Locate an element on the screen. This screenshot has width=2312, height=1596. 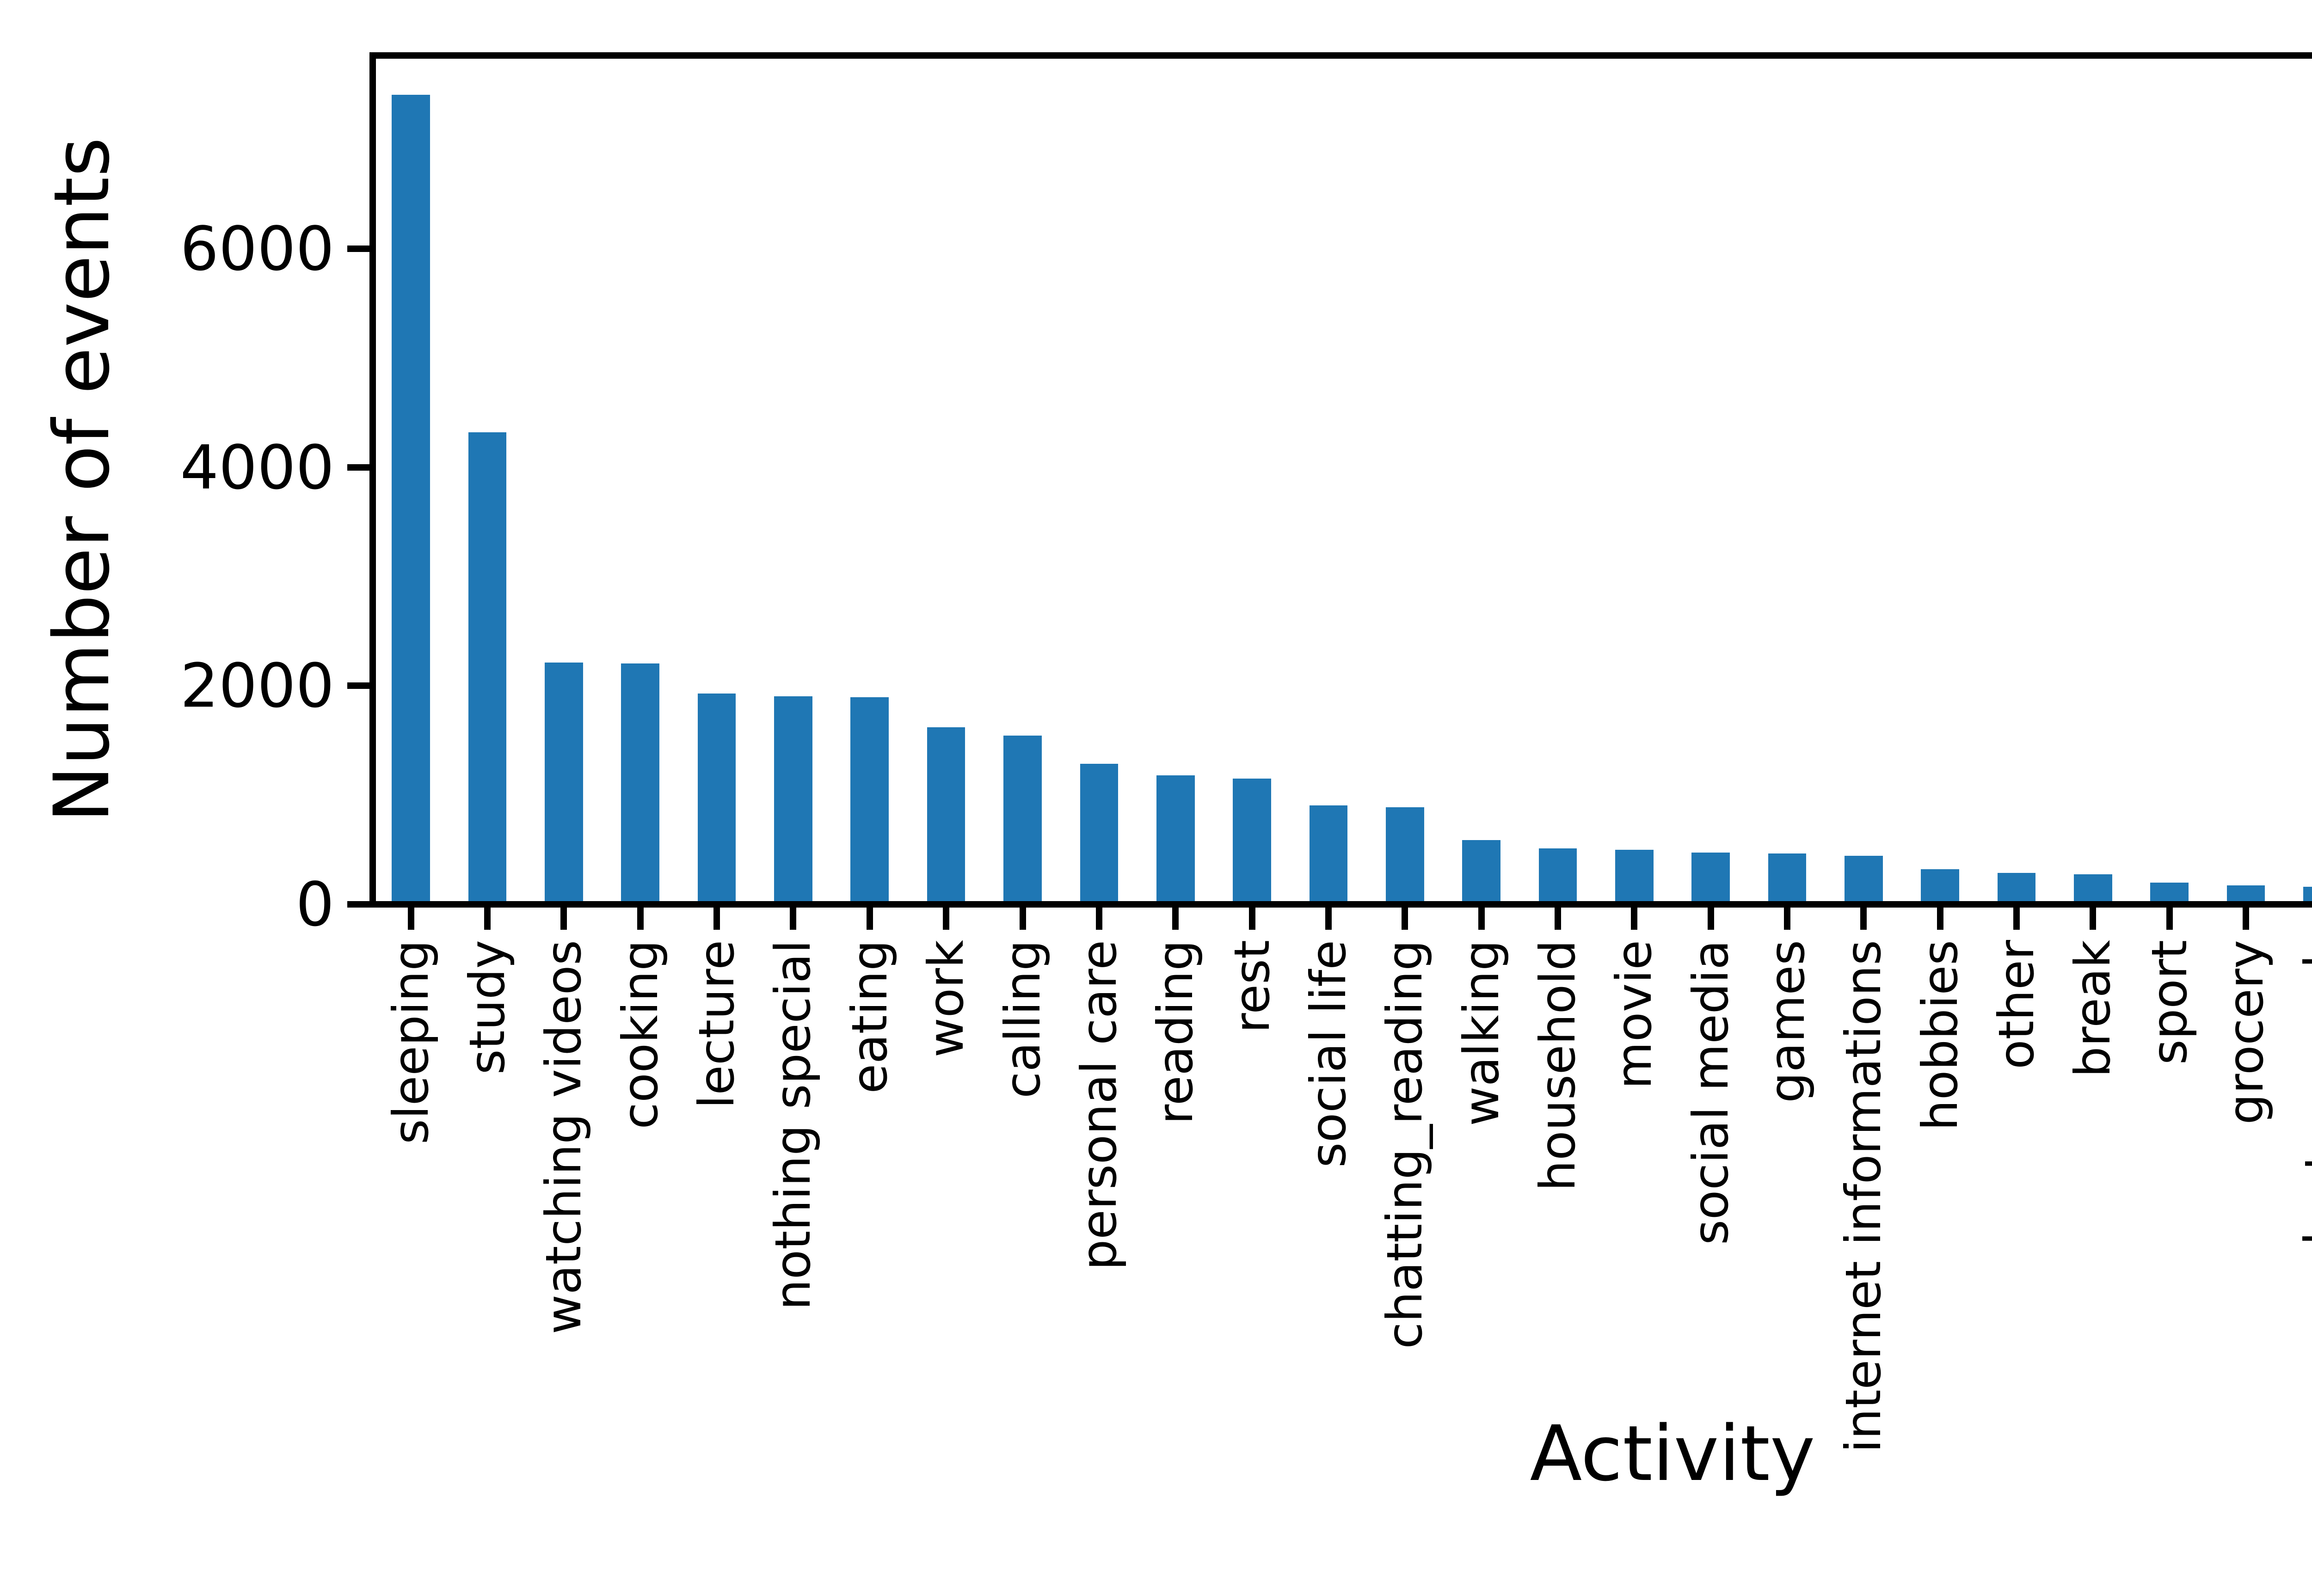
y-axis-title-text: Number of events is located at coordinates (81, 480).